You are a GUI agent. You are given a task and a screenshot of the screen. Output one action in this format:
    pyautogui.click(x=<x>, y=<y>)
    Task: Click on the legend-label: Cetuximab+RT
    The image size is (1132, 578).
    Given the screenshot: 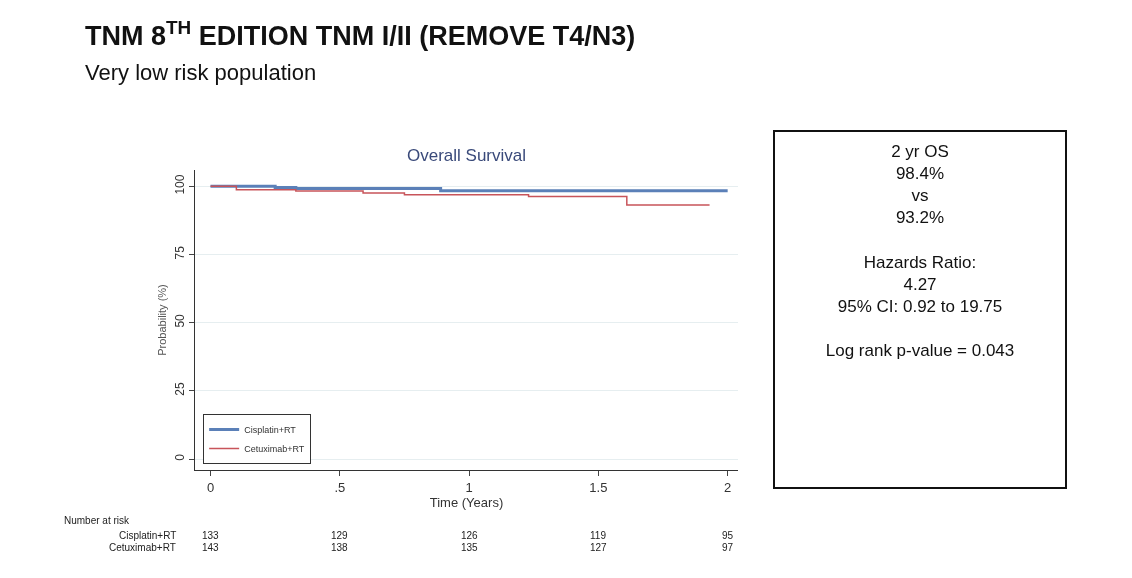 What is the action you would take?
    pyautogui.click(x=274, y=449)
    